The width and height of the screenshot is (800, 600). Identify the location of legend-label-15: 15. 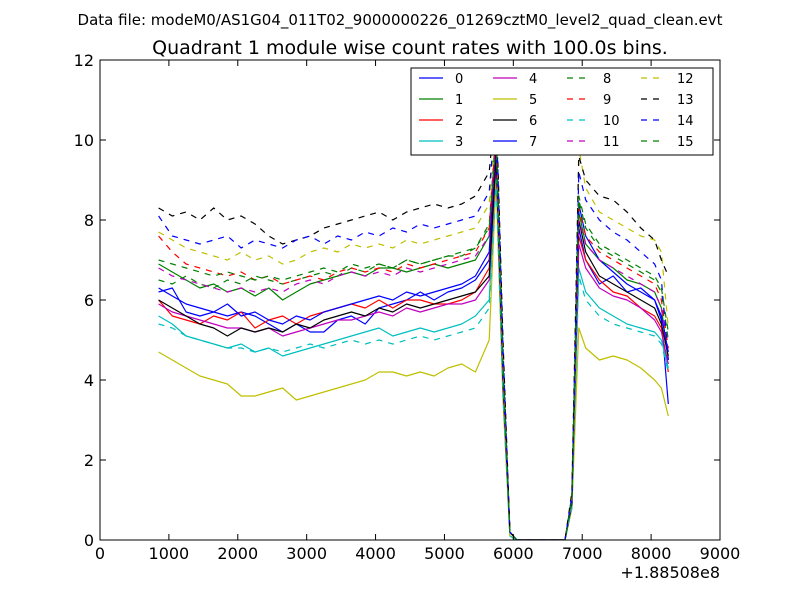
(685, 142).